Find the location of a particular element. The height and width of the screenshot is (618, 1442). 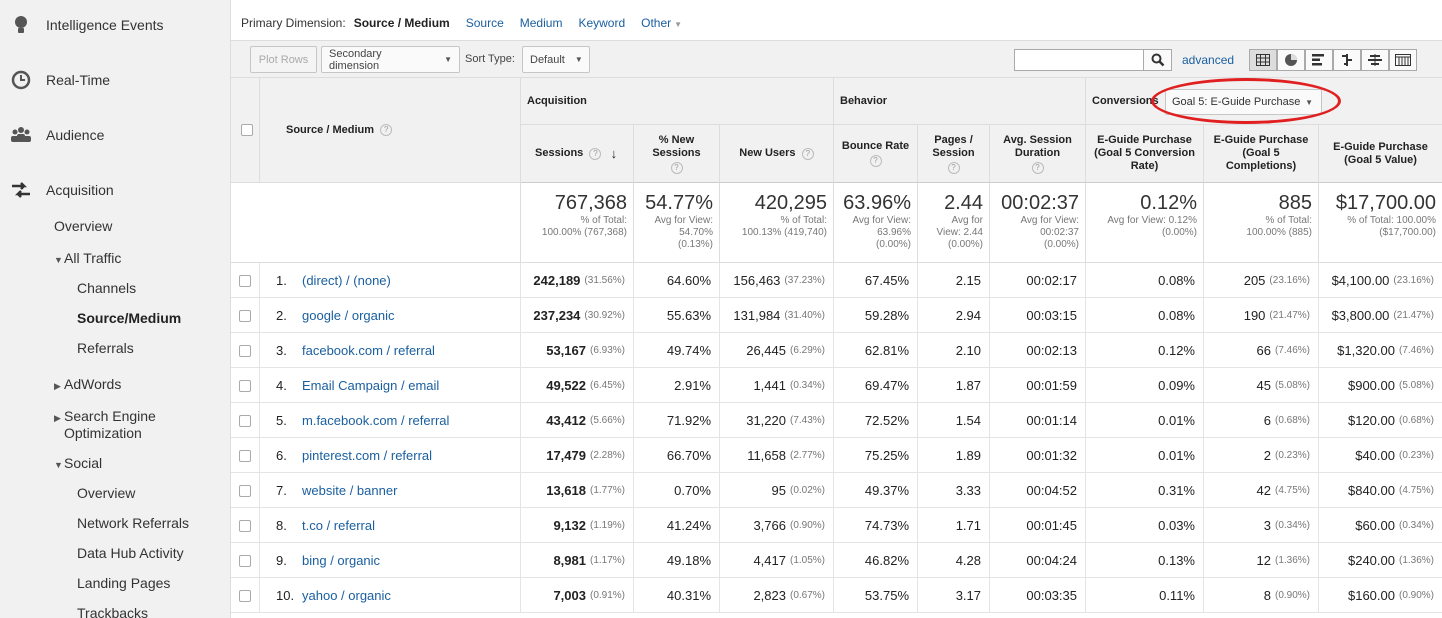

nav-data-hub: Data Hub Activity is located at coordinates (130, 553).